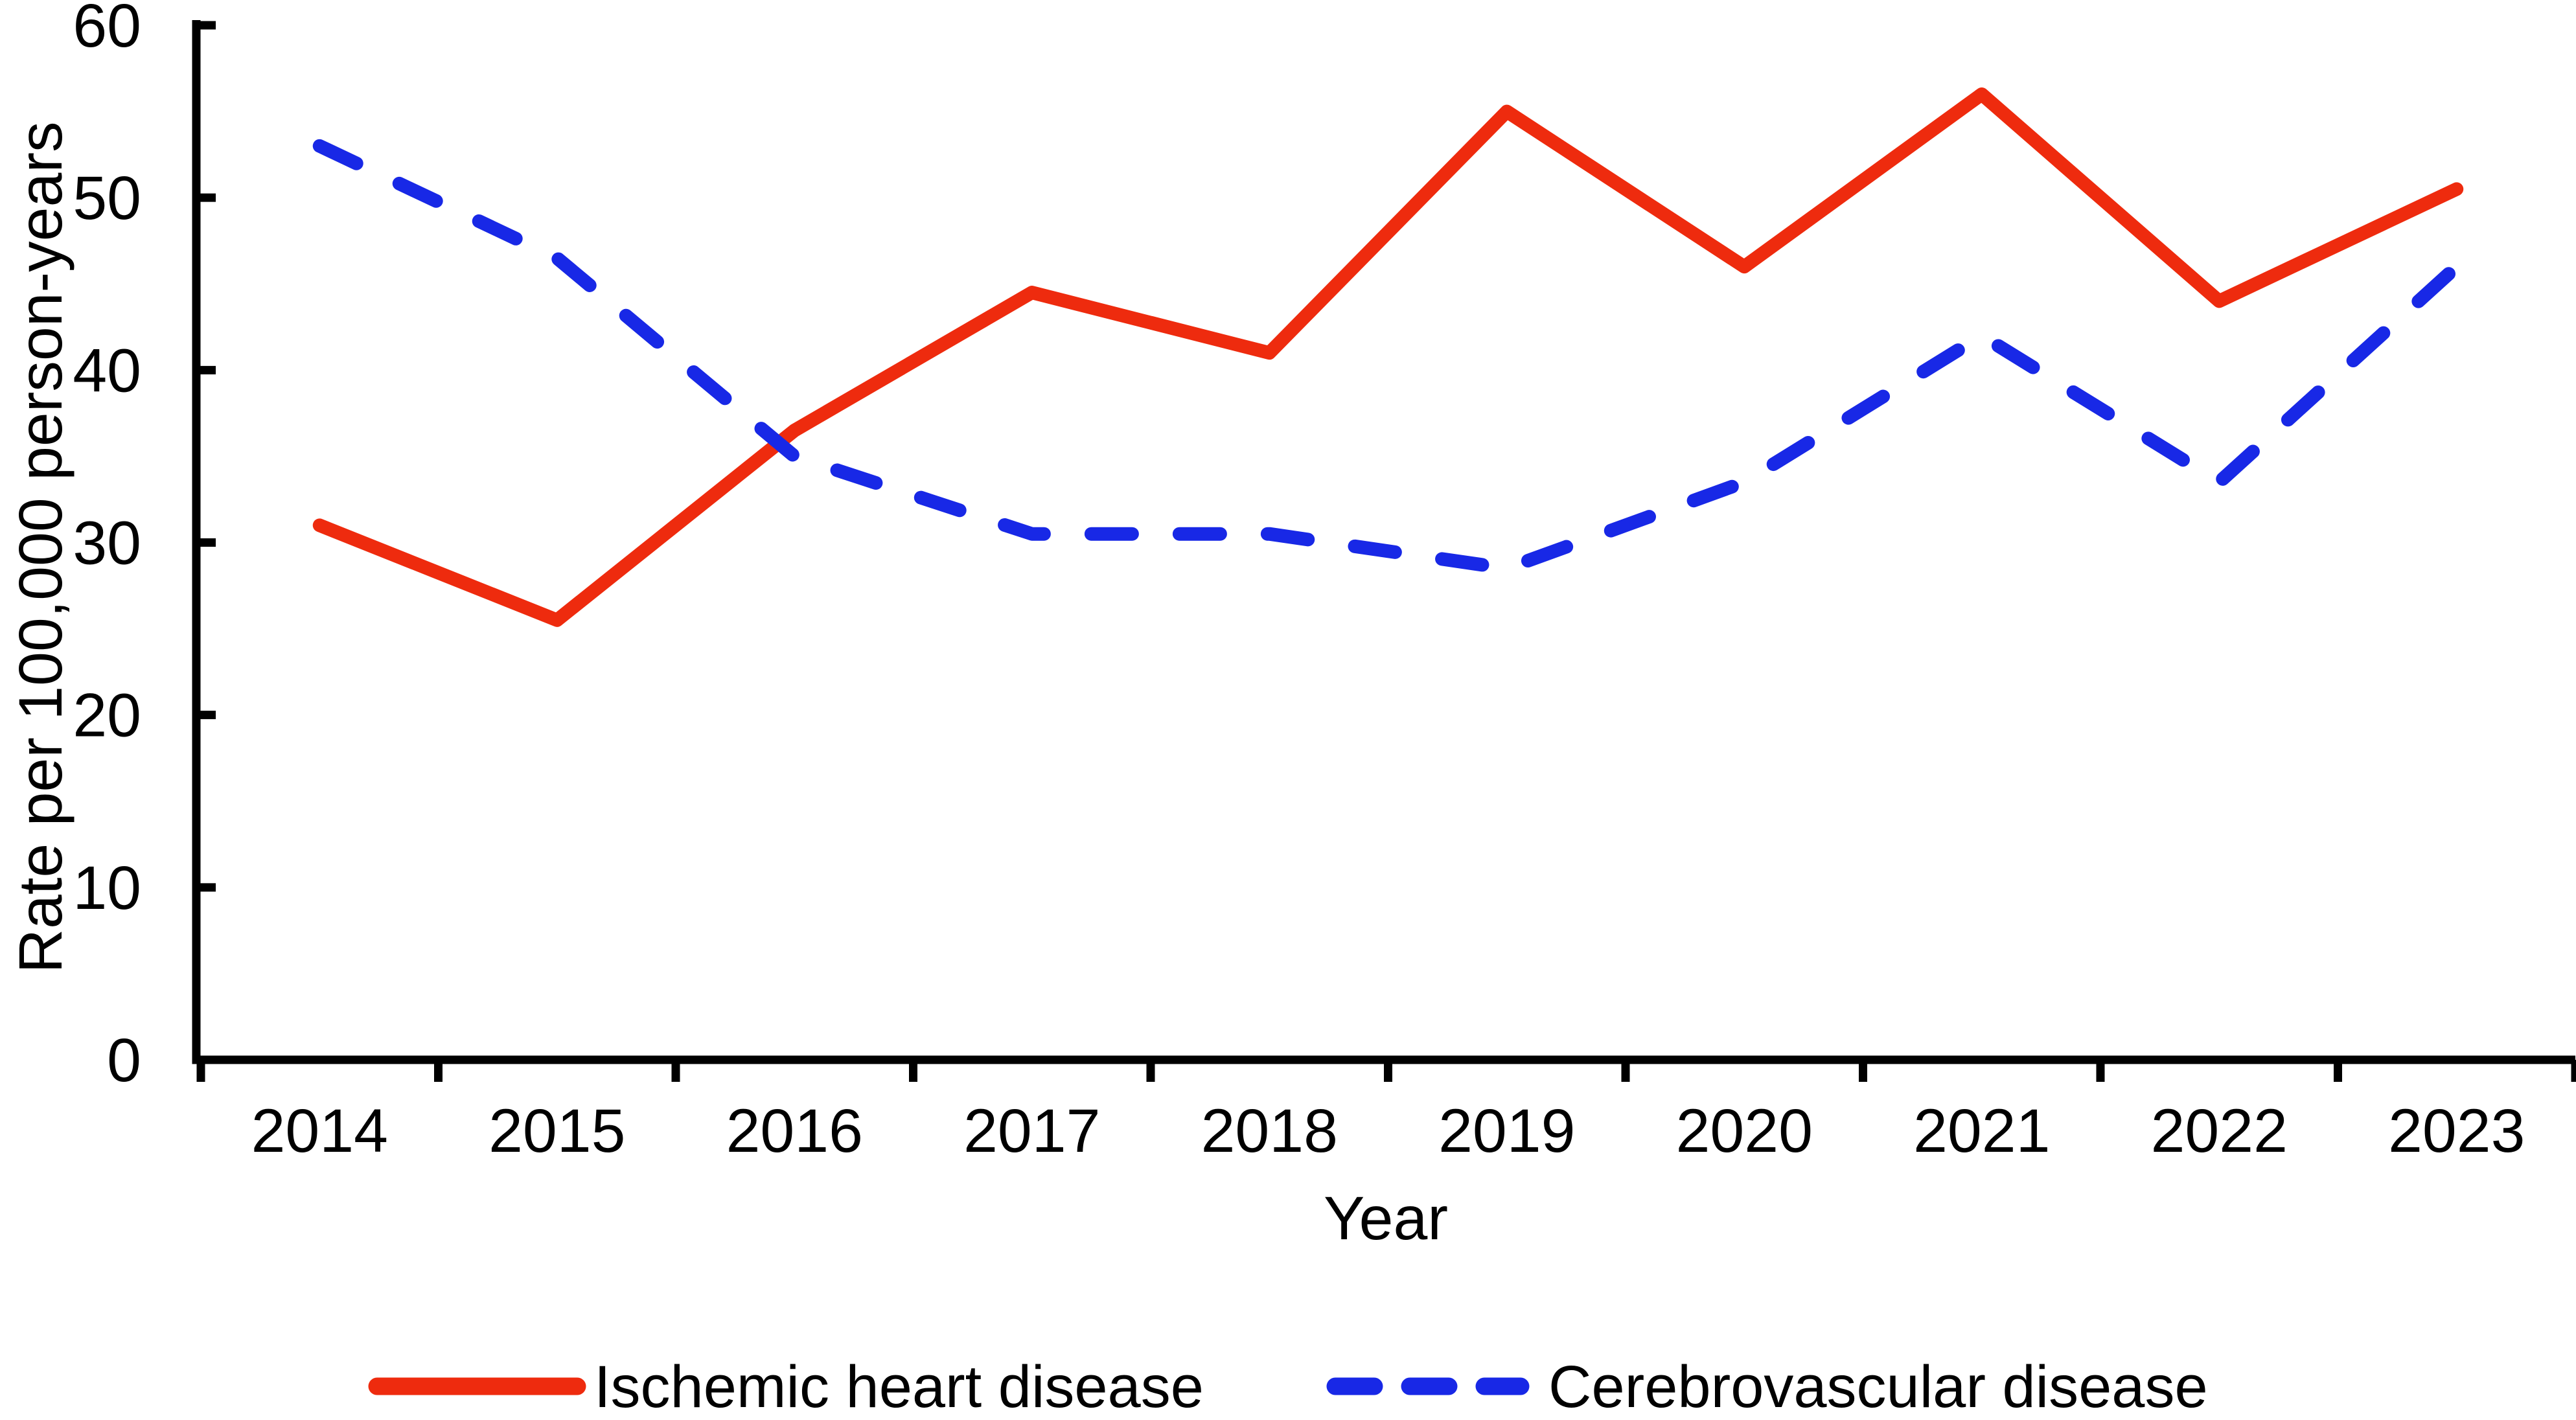  I want to click on x-tick-label-2015: 2015, so click(557, 1131).